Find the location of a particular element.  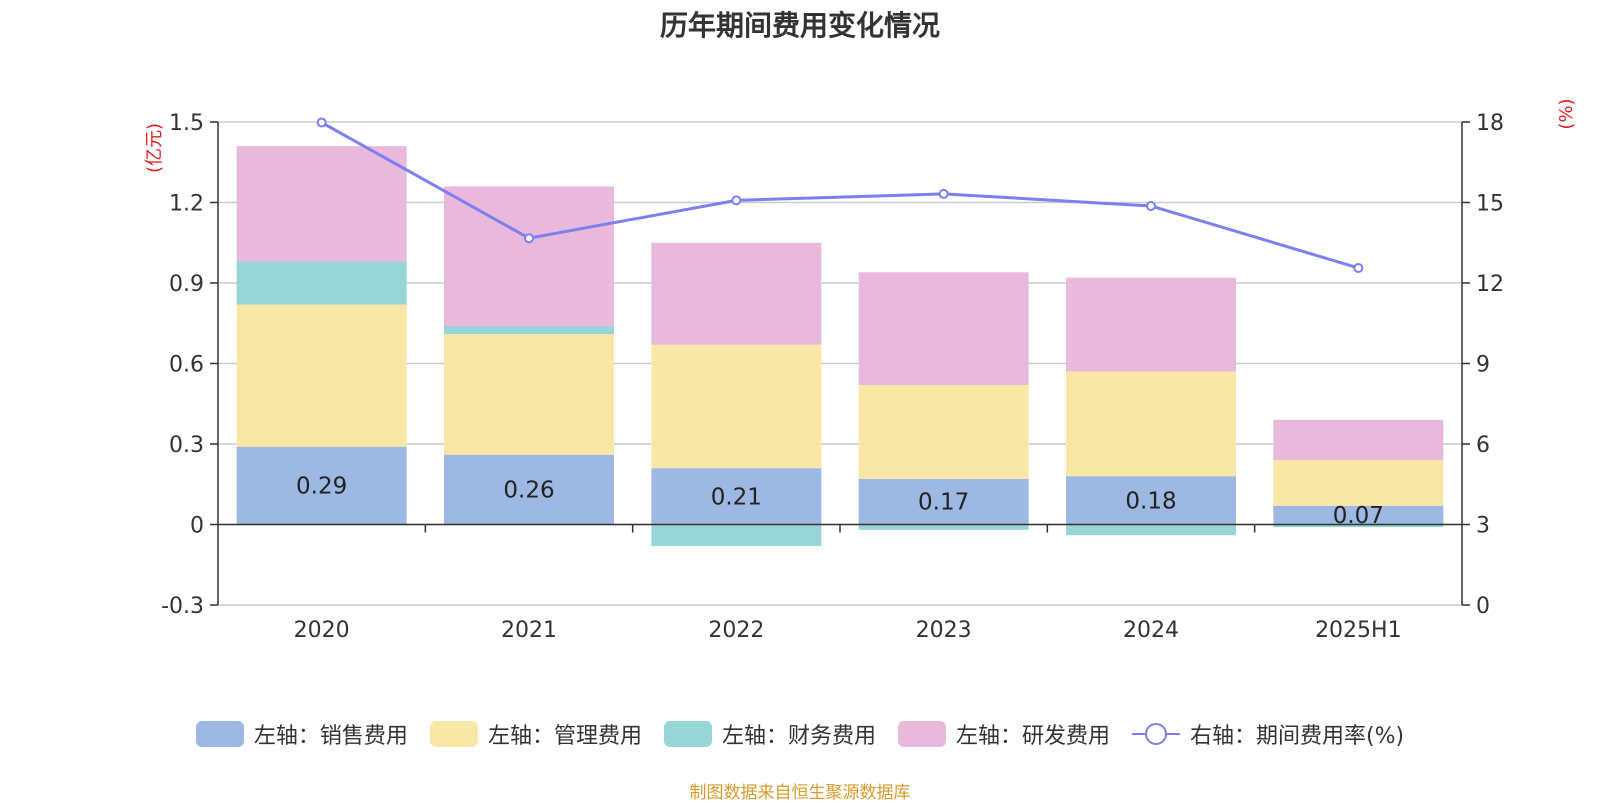

x-tick-label-2025H1: 2025H1 is located at coordinates (1358, 630).